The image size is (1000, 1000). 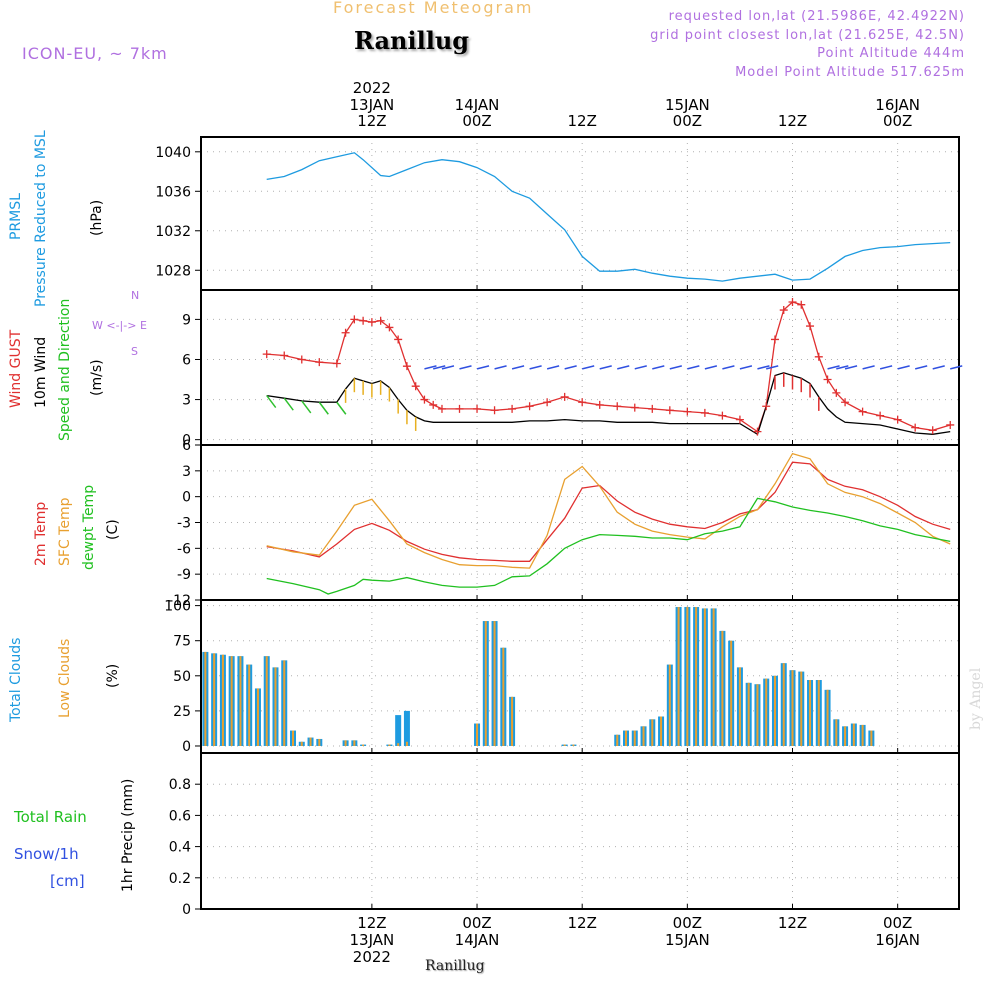 I want to click on y-tick-label: 1040, so click(x=173, y=153).